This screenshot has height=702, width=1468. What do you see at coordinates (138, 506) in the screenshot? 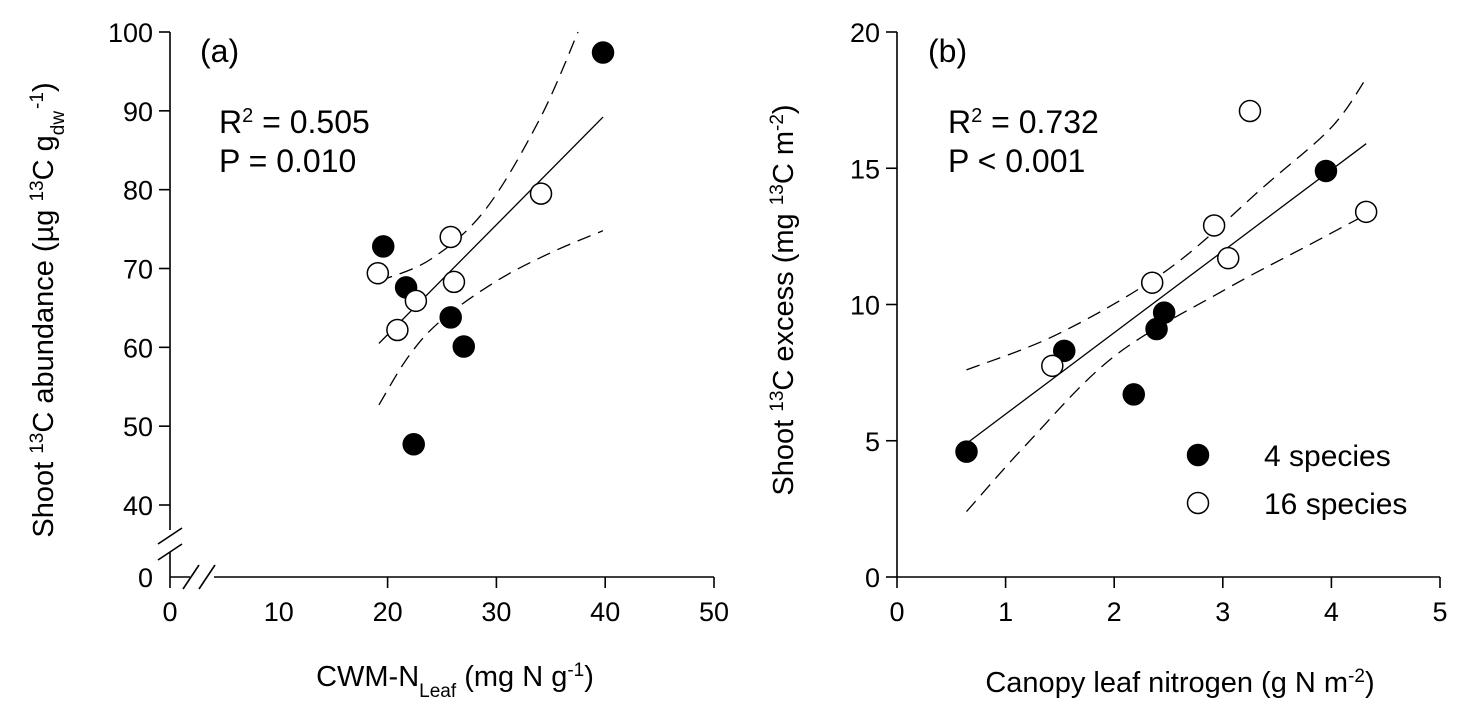
I see `panel-a-y-tick-label: 40` at bounding box center [138, 506].